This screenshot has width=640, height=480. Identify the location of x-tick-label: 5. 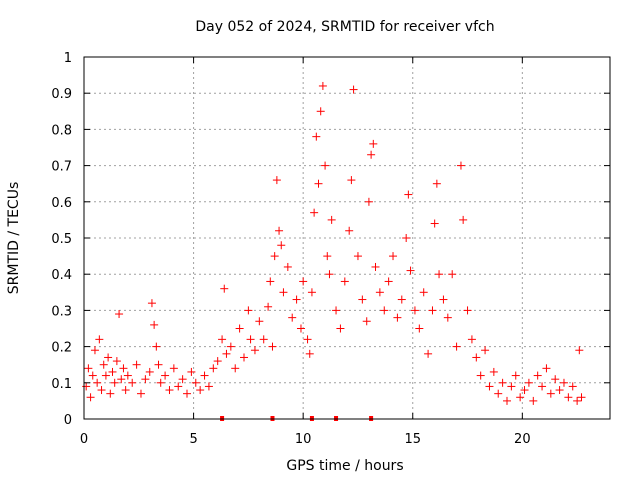
(193, 439).